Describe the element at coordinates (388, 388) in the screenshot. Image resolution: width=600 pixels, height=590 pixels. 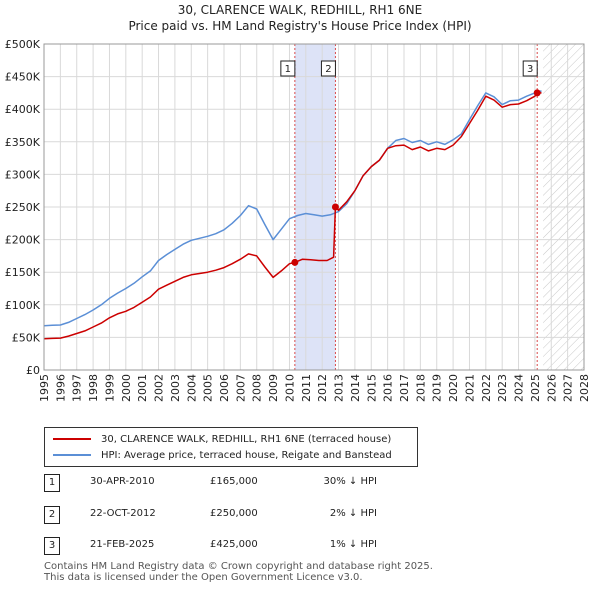
I see `x-tick-label: 2016` at that location.